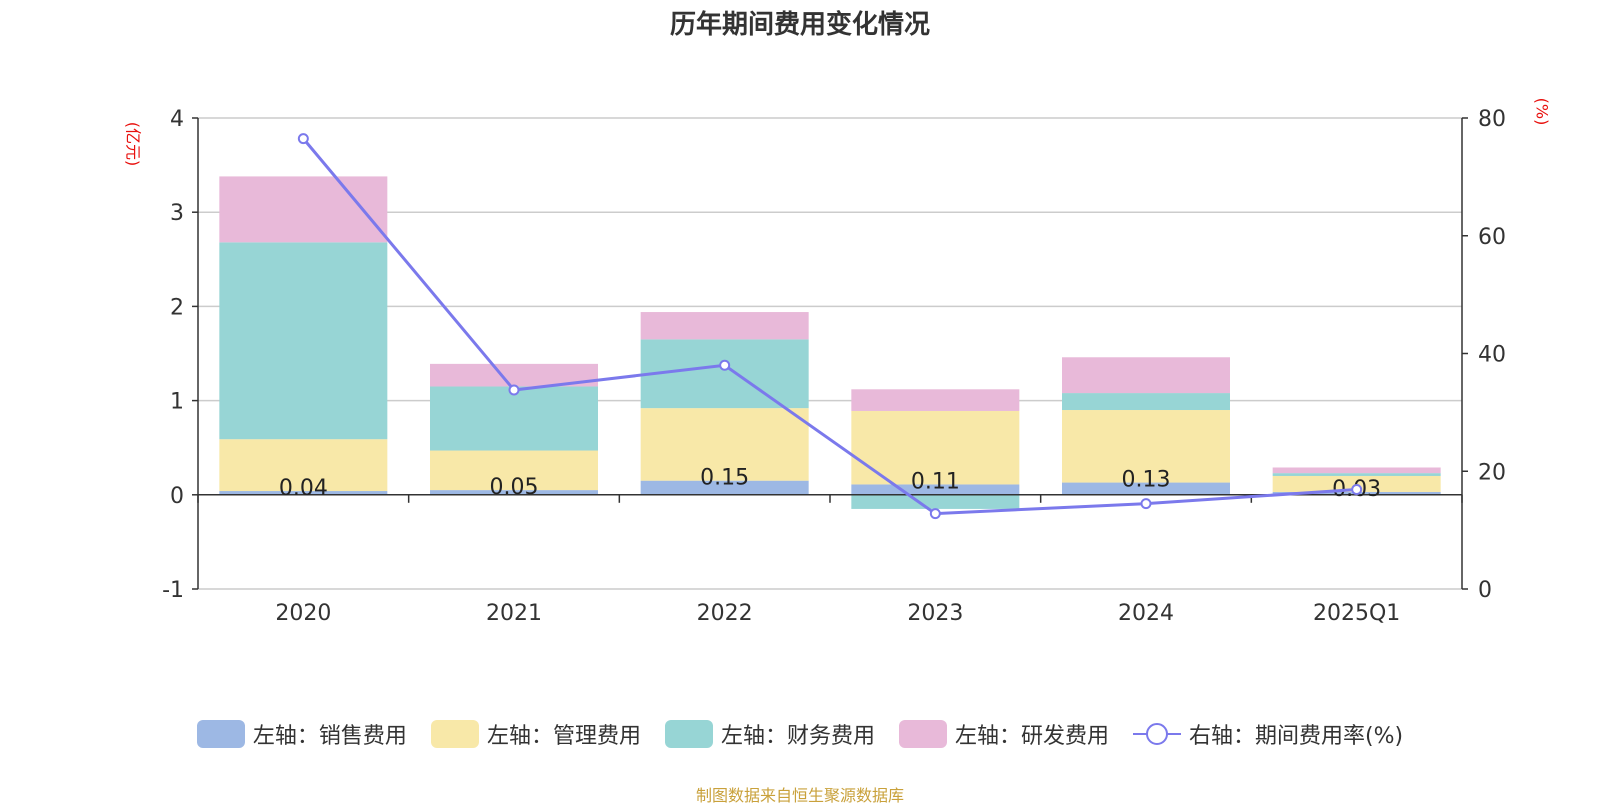 This screenshot has width=1600, height=806. Describe the element at coordinates (177, 119) in the screenshot. I see `left-axis-tick-label: 4` at that location.